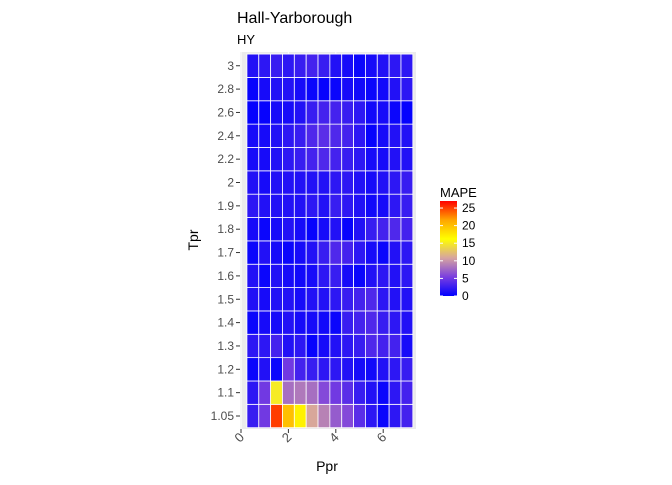 The height and width of the screenshot is (485, 672). I want to click on y-axis-label: Tpr, so click(193, 239).